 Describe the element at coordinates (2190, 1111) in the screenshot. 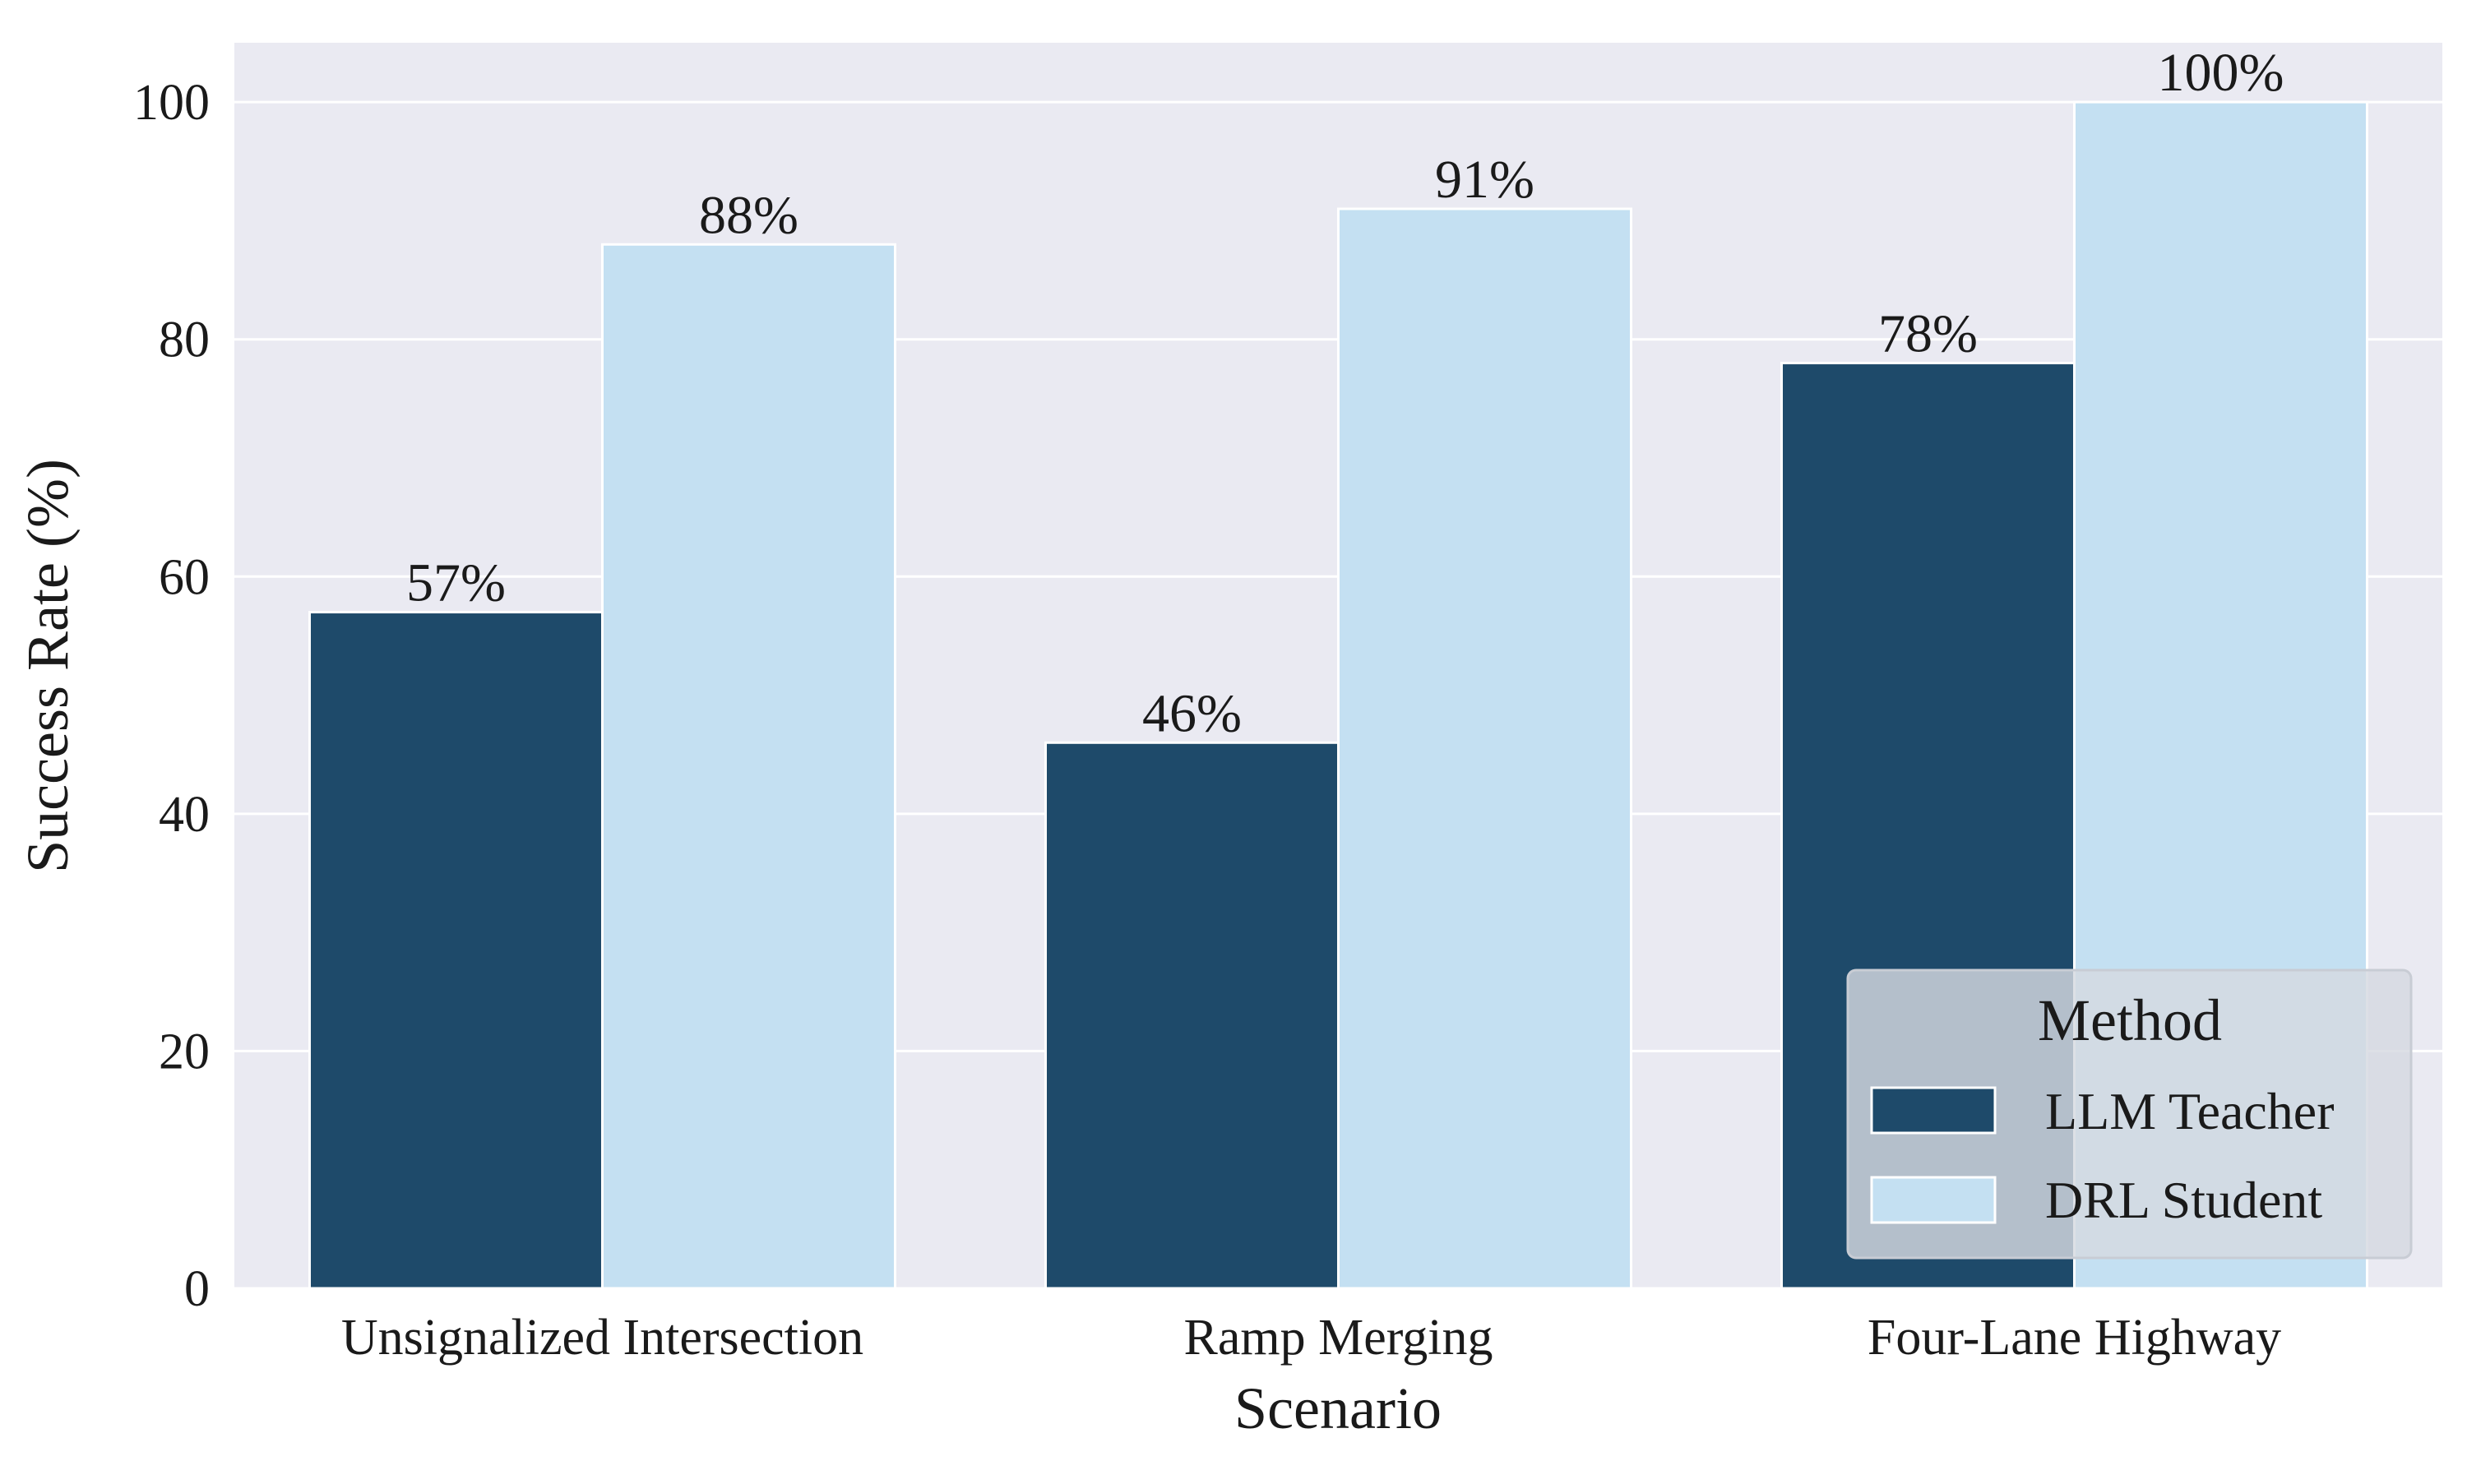

I see `legend-label-llm-teacher: LLM Teacher` at that location.